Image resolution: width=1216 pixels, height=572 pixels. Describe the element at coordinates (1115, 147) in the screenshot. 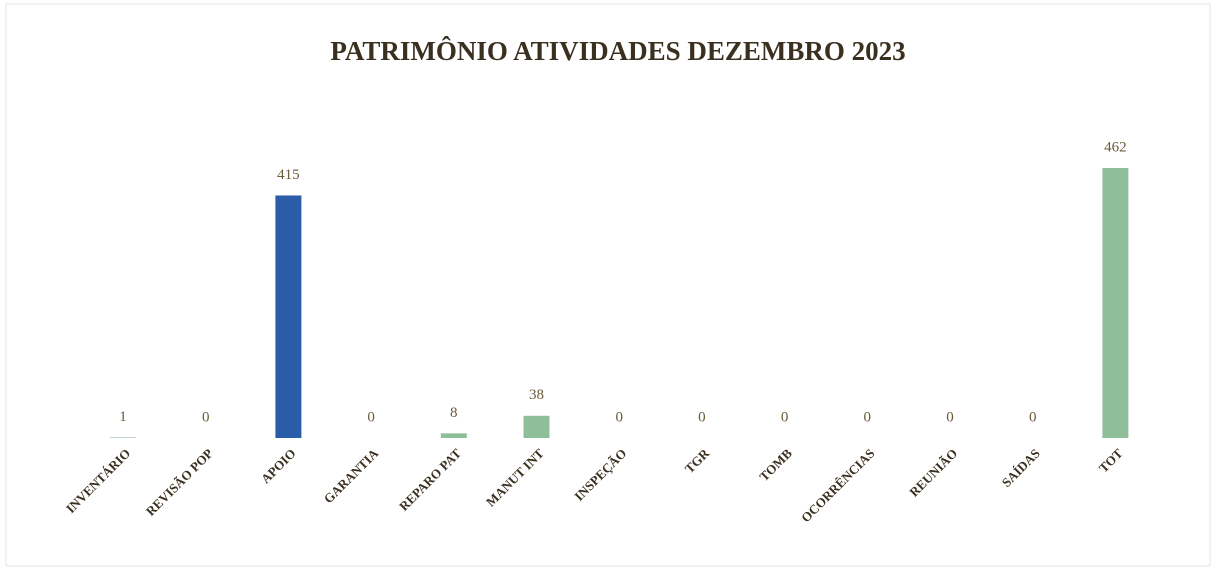

I see `value-label: 462` at that location.